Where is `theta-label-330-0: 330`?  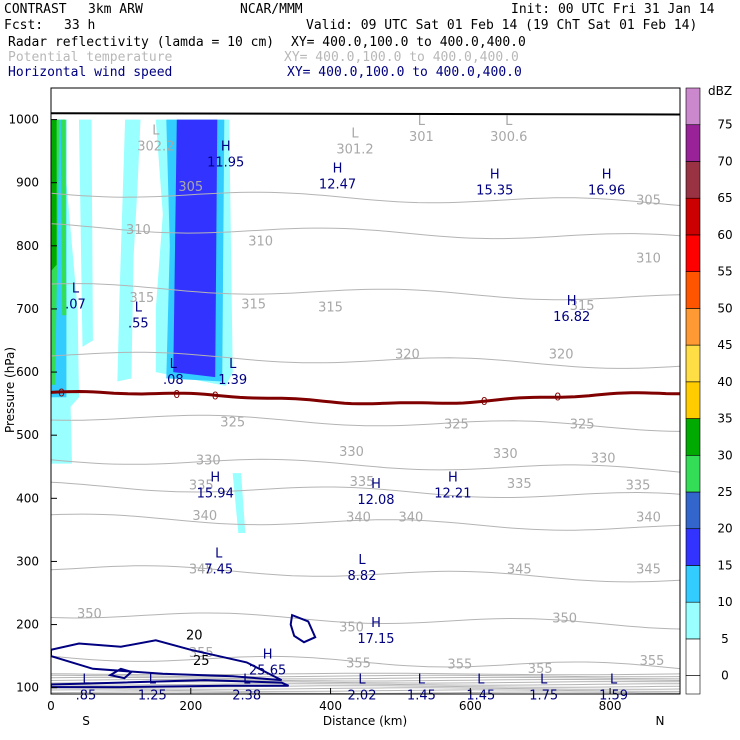
theta-label-330-0: 330 is located at coordinates (208, 460).